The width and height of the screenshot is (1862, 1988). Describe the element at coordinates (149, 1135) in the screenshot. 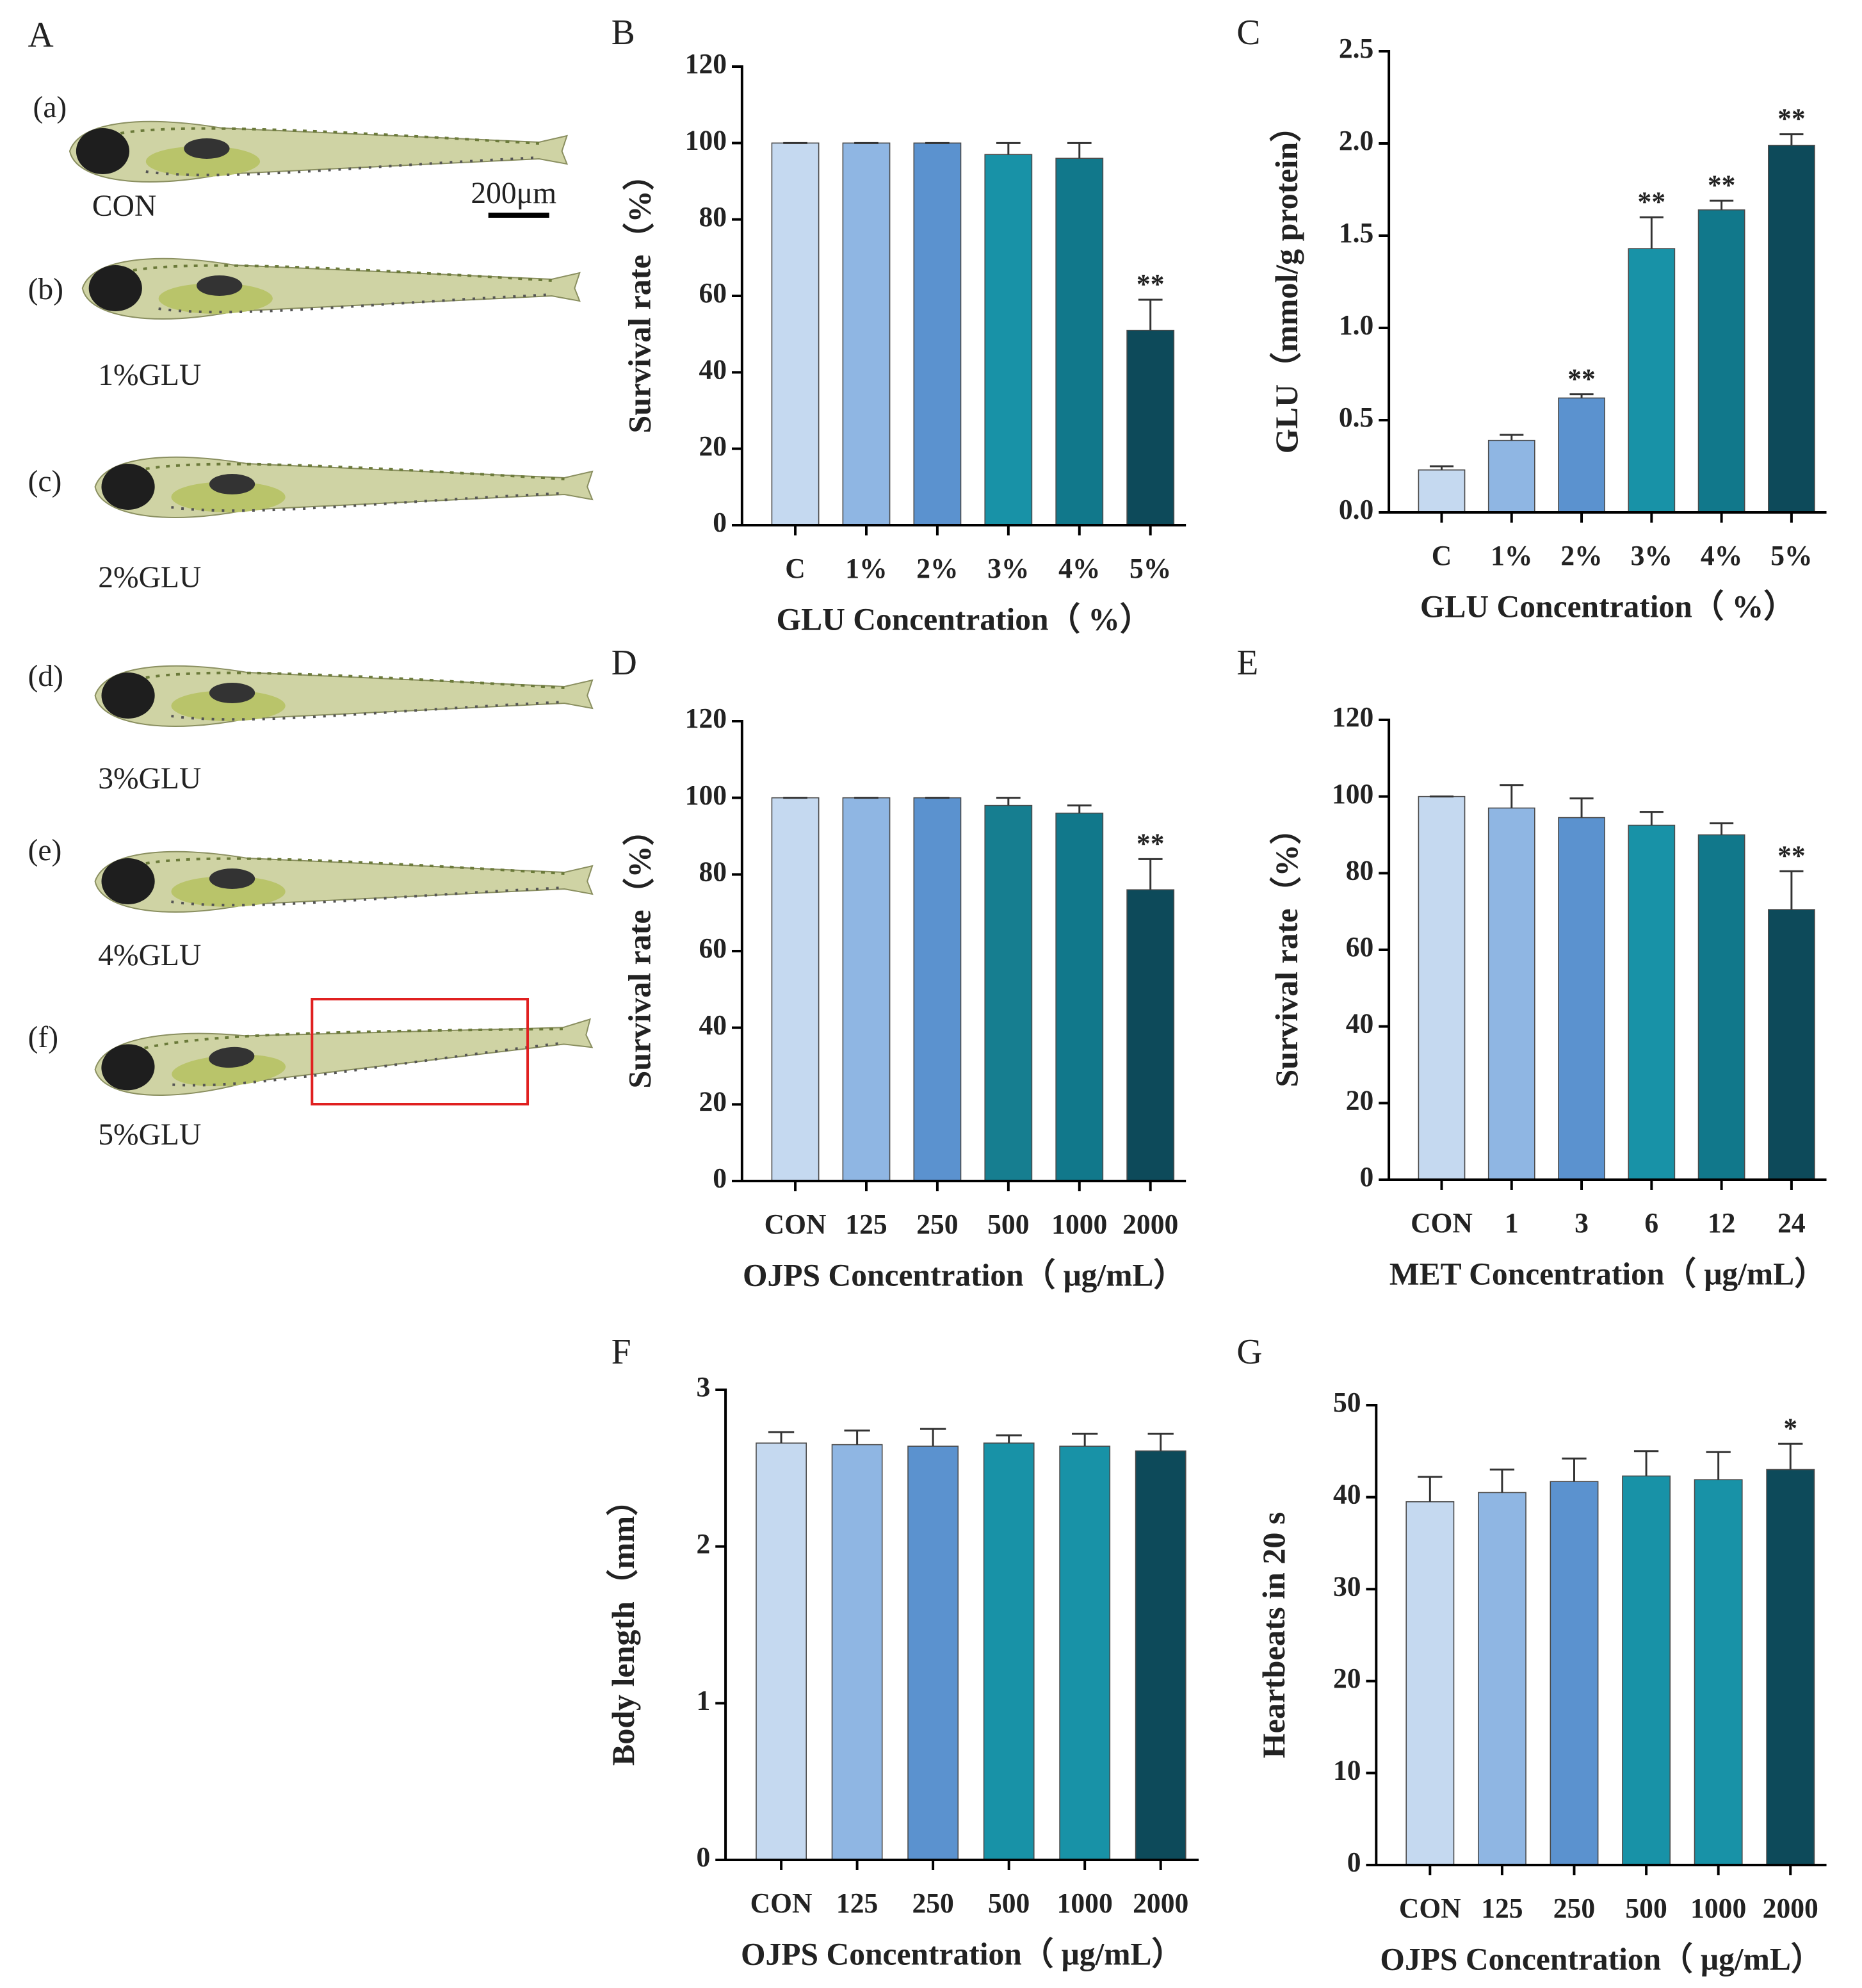

I see `fish-label: 5%GLU` at that location.